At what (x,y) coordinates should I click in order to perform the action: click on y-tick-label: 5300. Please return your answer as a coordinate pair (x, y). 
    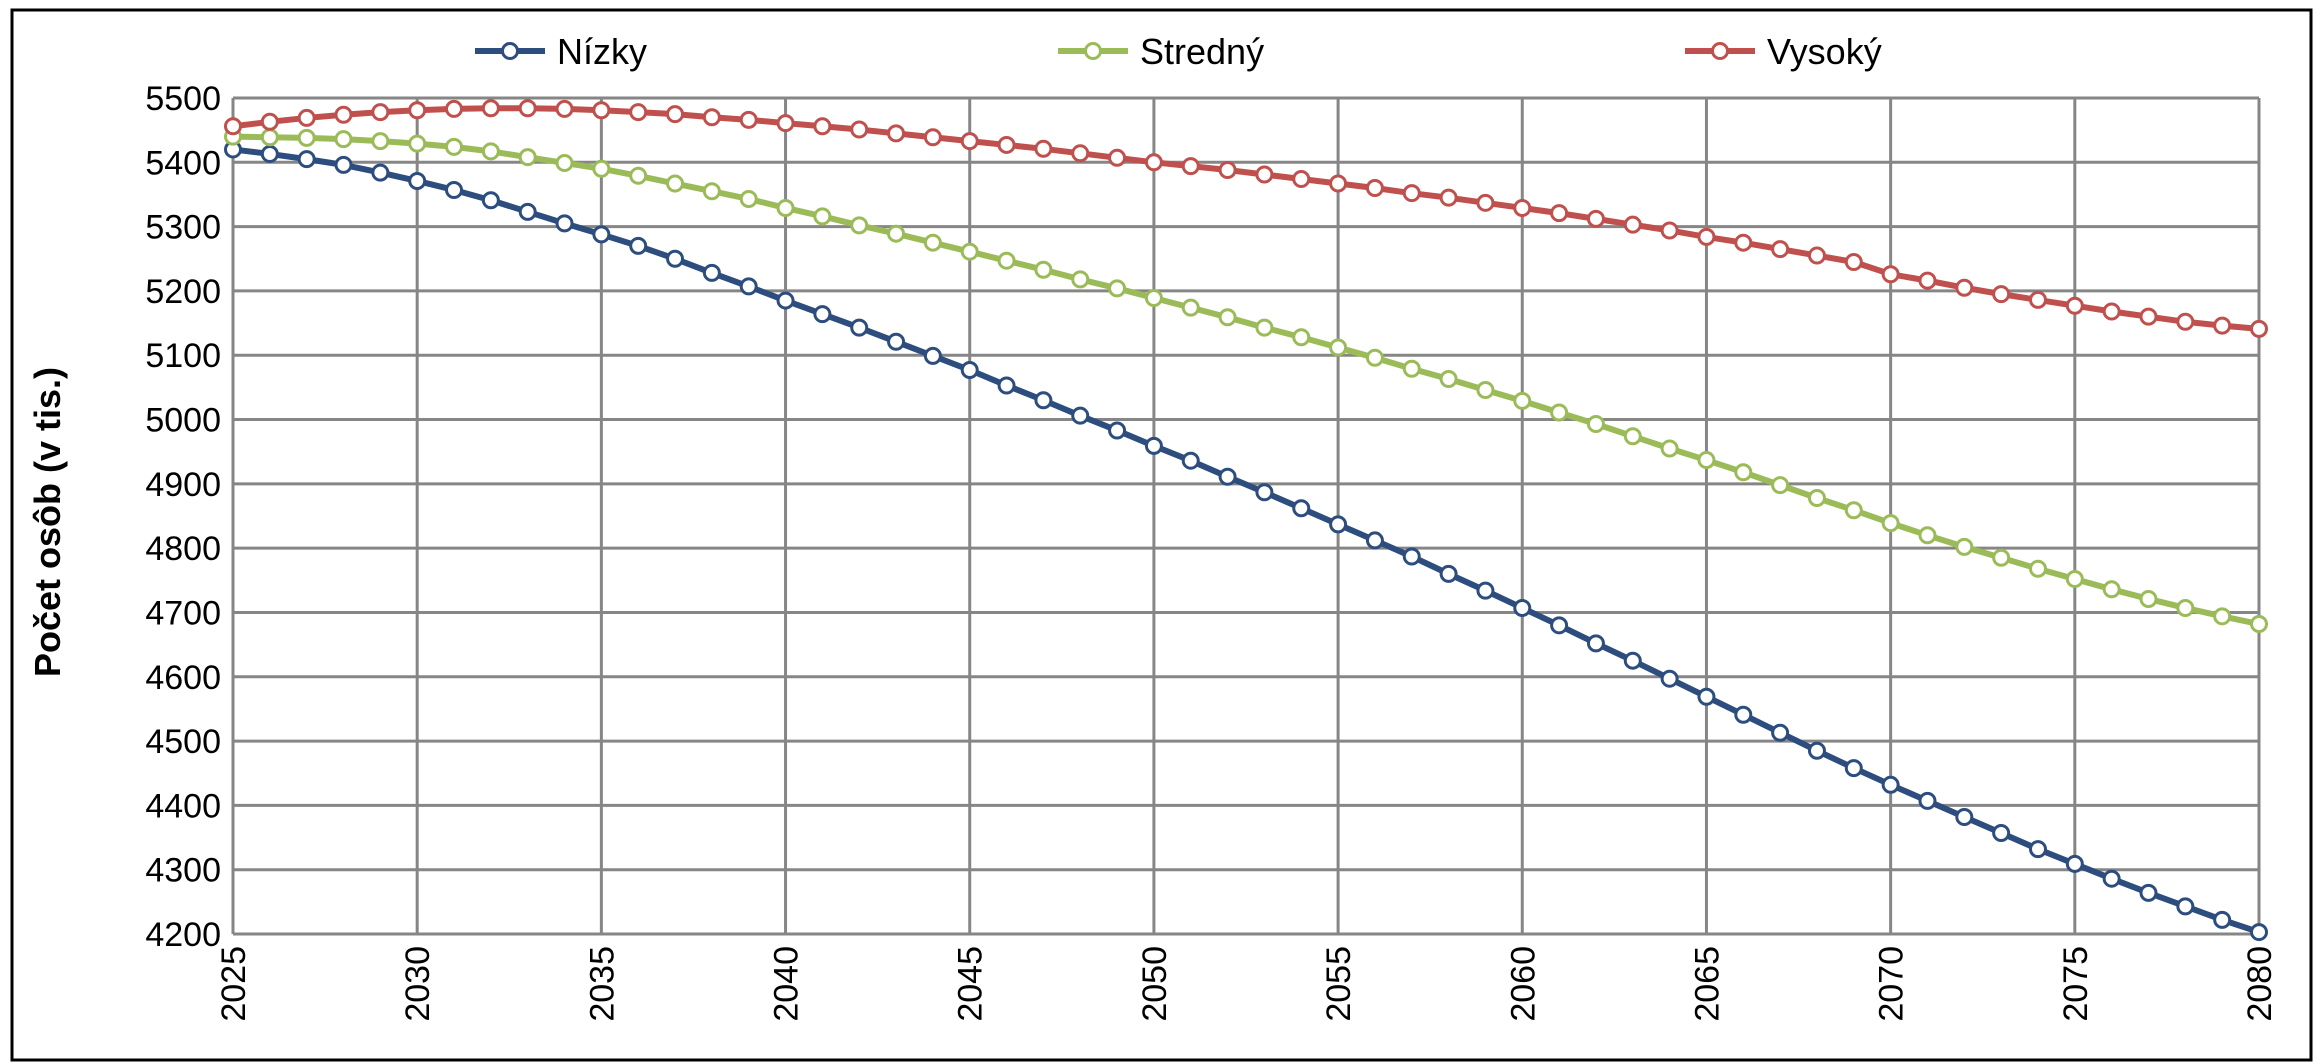
    Looking at the image, I should click on (183, 228).